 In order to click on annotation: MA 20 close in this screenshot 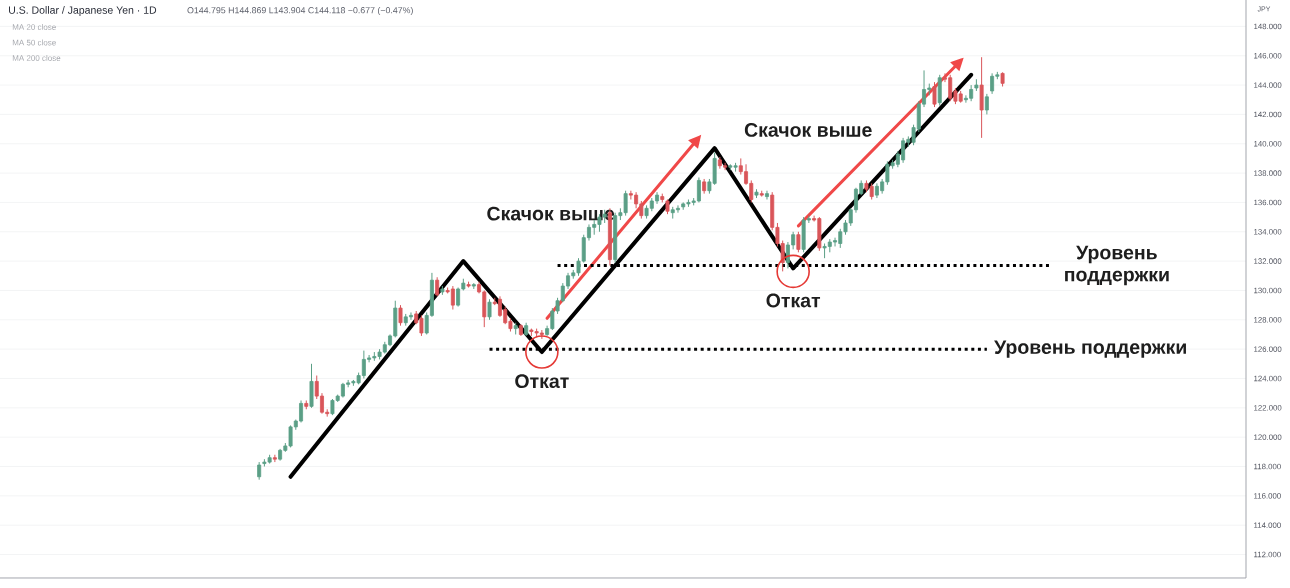, I will do `click(34, 27)`.